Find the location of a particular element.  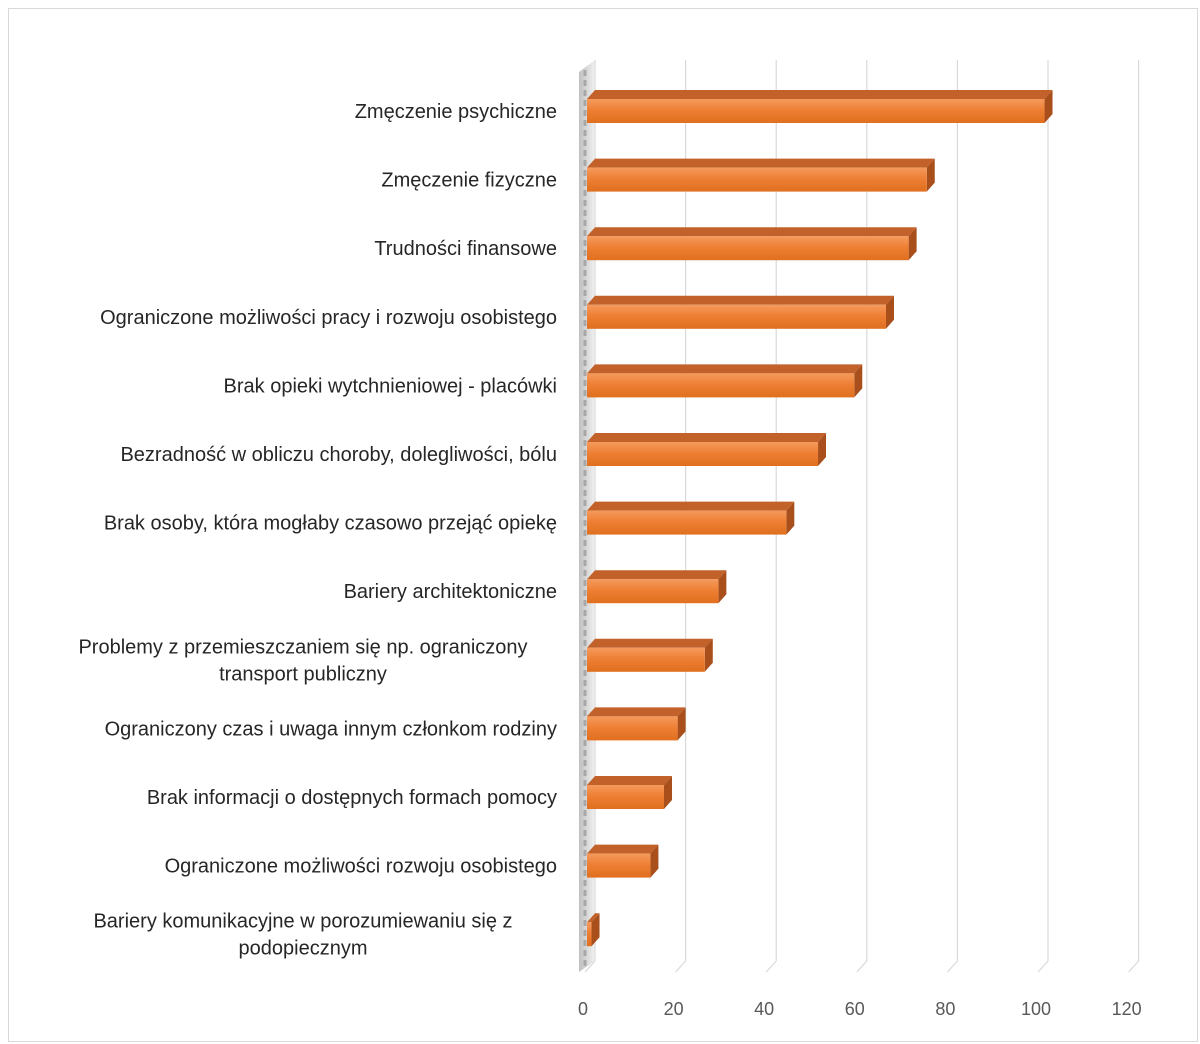

x-tick-label-120: 120 is located at coordinates (1127, 1009).